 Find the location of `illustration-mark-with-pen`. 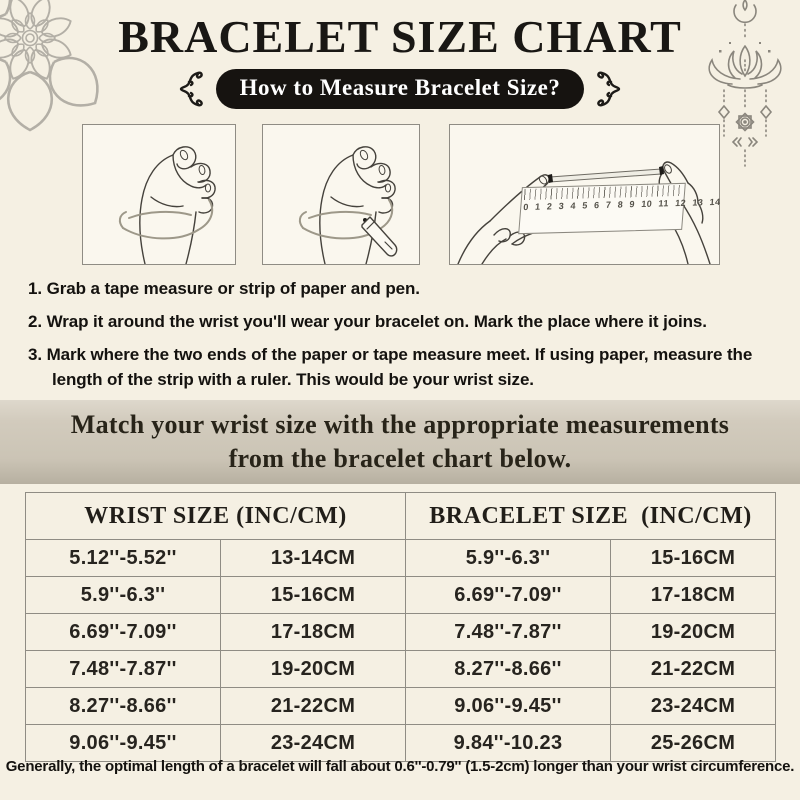

illustration-mark-with-pen is located at coordinates (341, 194).